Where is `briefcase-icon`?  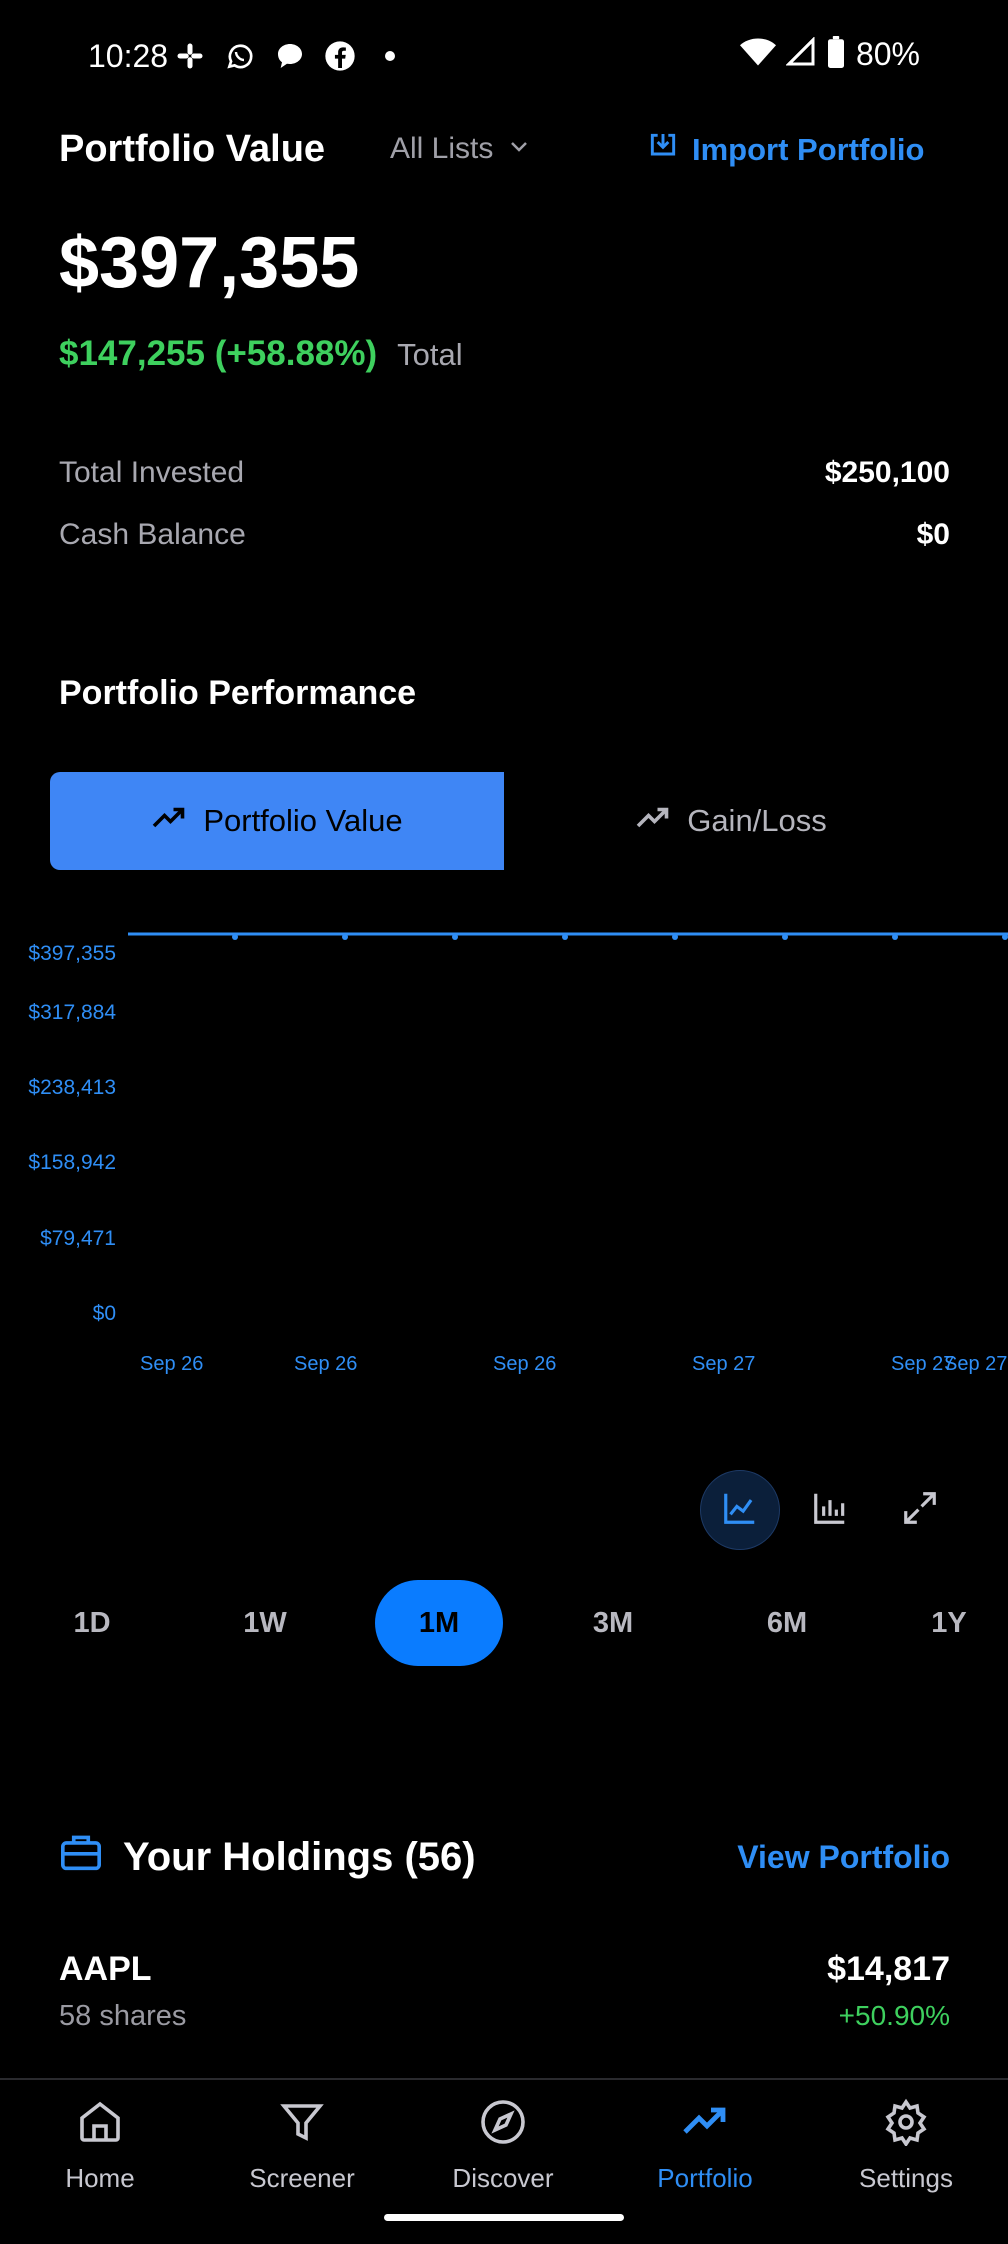 briefcase-icon is located at coordinates (81, 1857).